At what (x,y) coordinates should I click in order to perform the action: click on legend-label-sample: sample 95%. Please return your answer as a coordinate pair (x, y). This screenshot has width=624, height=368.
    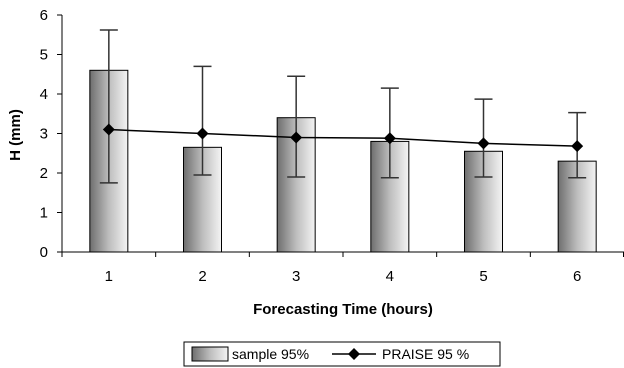
    Looking at the image, I should click on (270, 354).